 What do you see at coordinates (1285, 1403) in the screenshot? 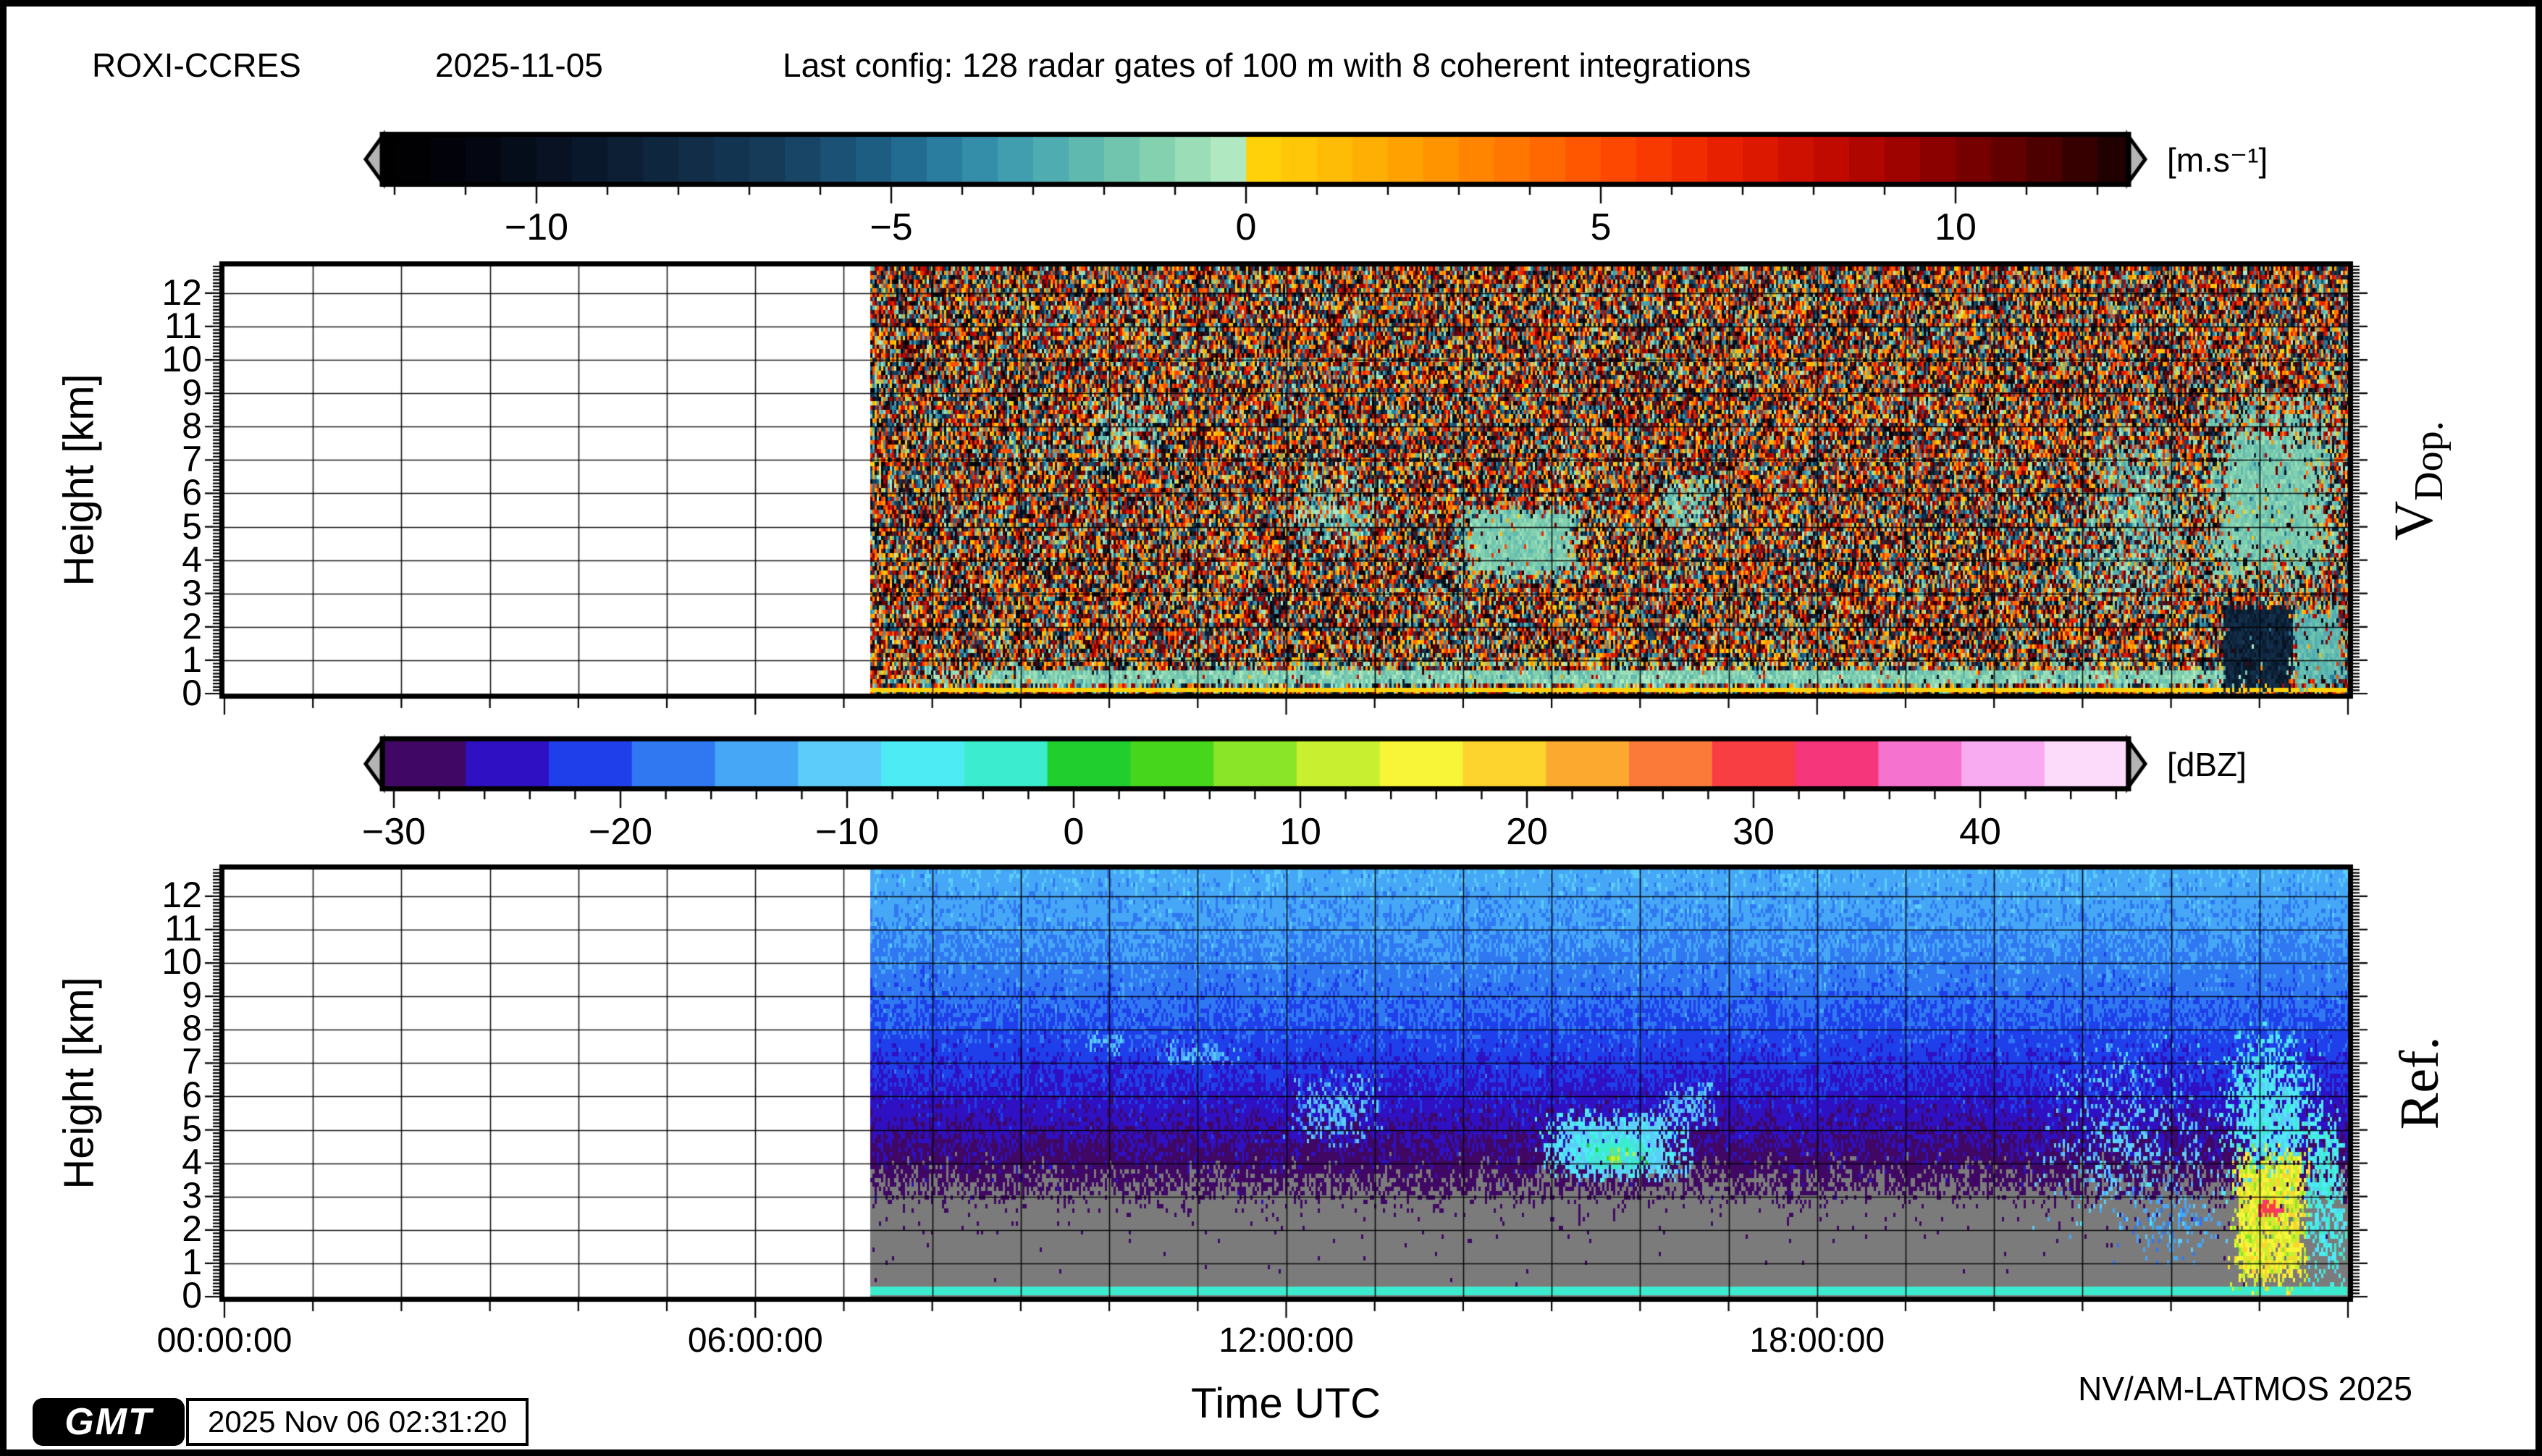
I see `time-axis-title: Time UTC` at bounding box center [1285, 1403].